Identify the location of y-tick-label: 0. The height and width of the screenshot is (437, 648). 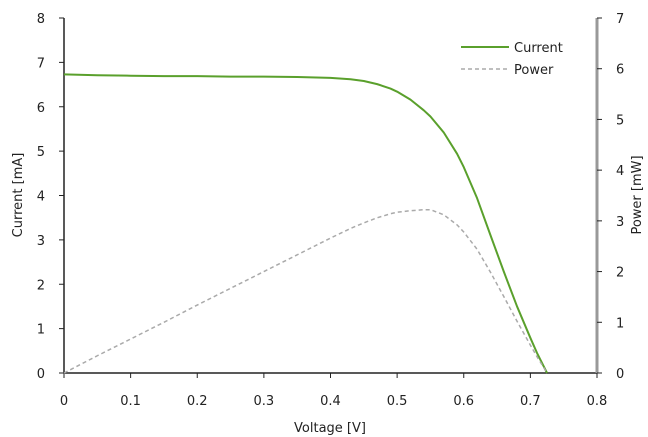
(41, 374).